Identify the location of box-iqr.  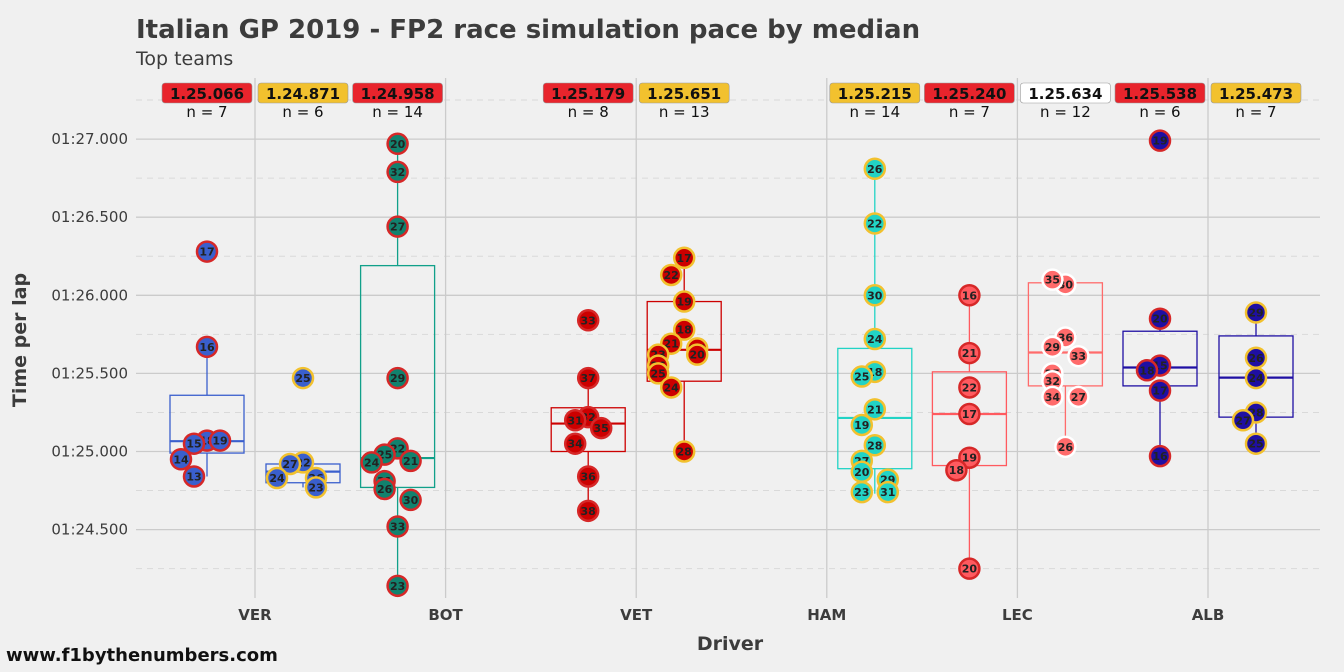
(397, 376).